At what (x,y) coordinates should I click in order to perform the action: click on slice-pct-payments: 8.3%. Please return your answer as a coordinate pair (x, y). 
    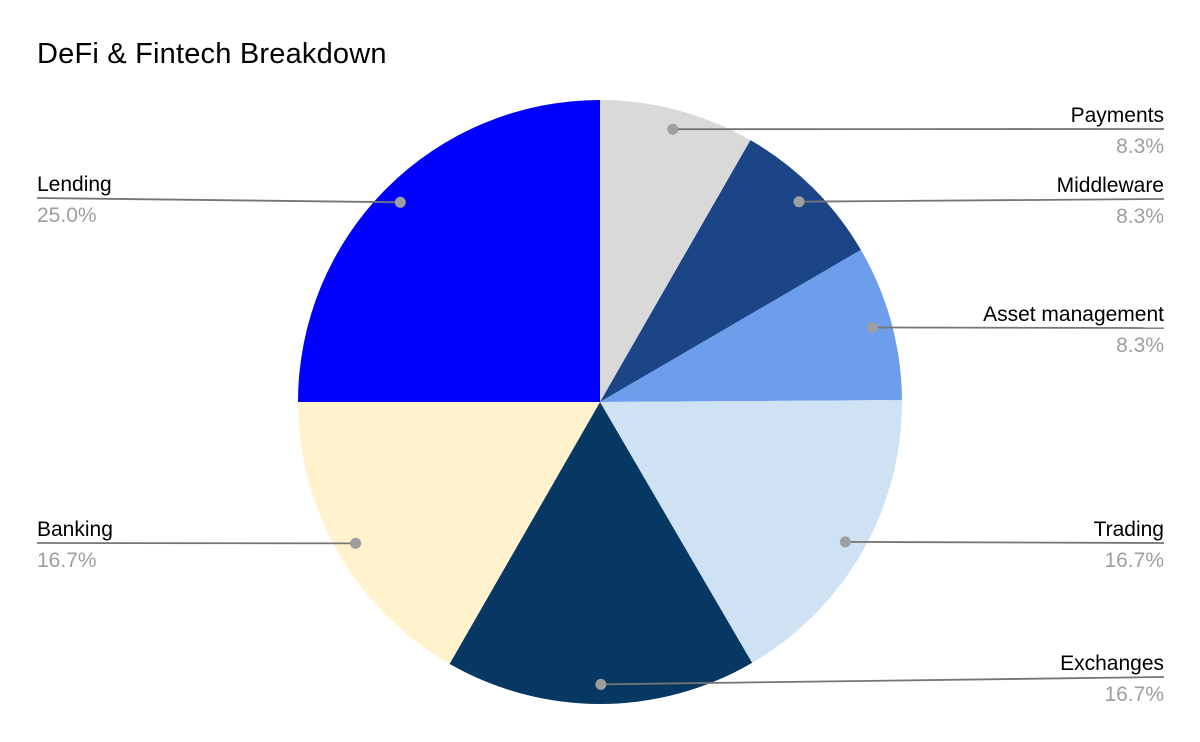
    Looking at the image, I should click on (1140, 146).